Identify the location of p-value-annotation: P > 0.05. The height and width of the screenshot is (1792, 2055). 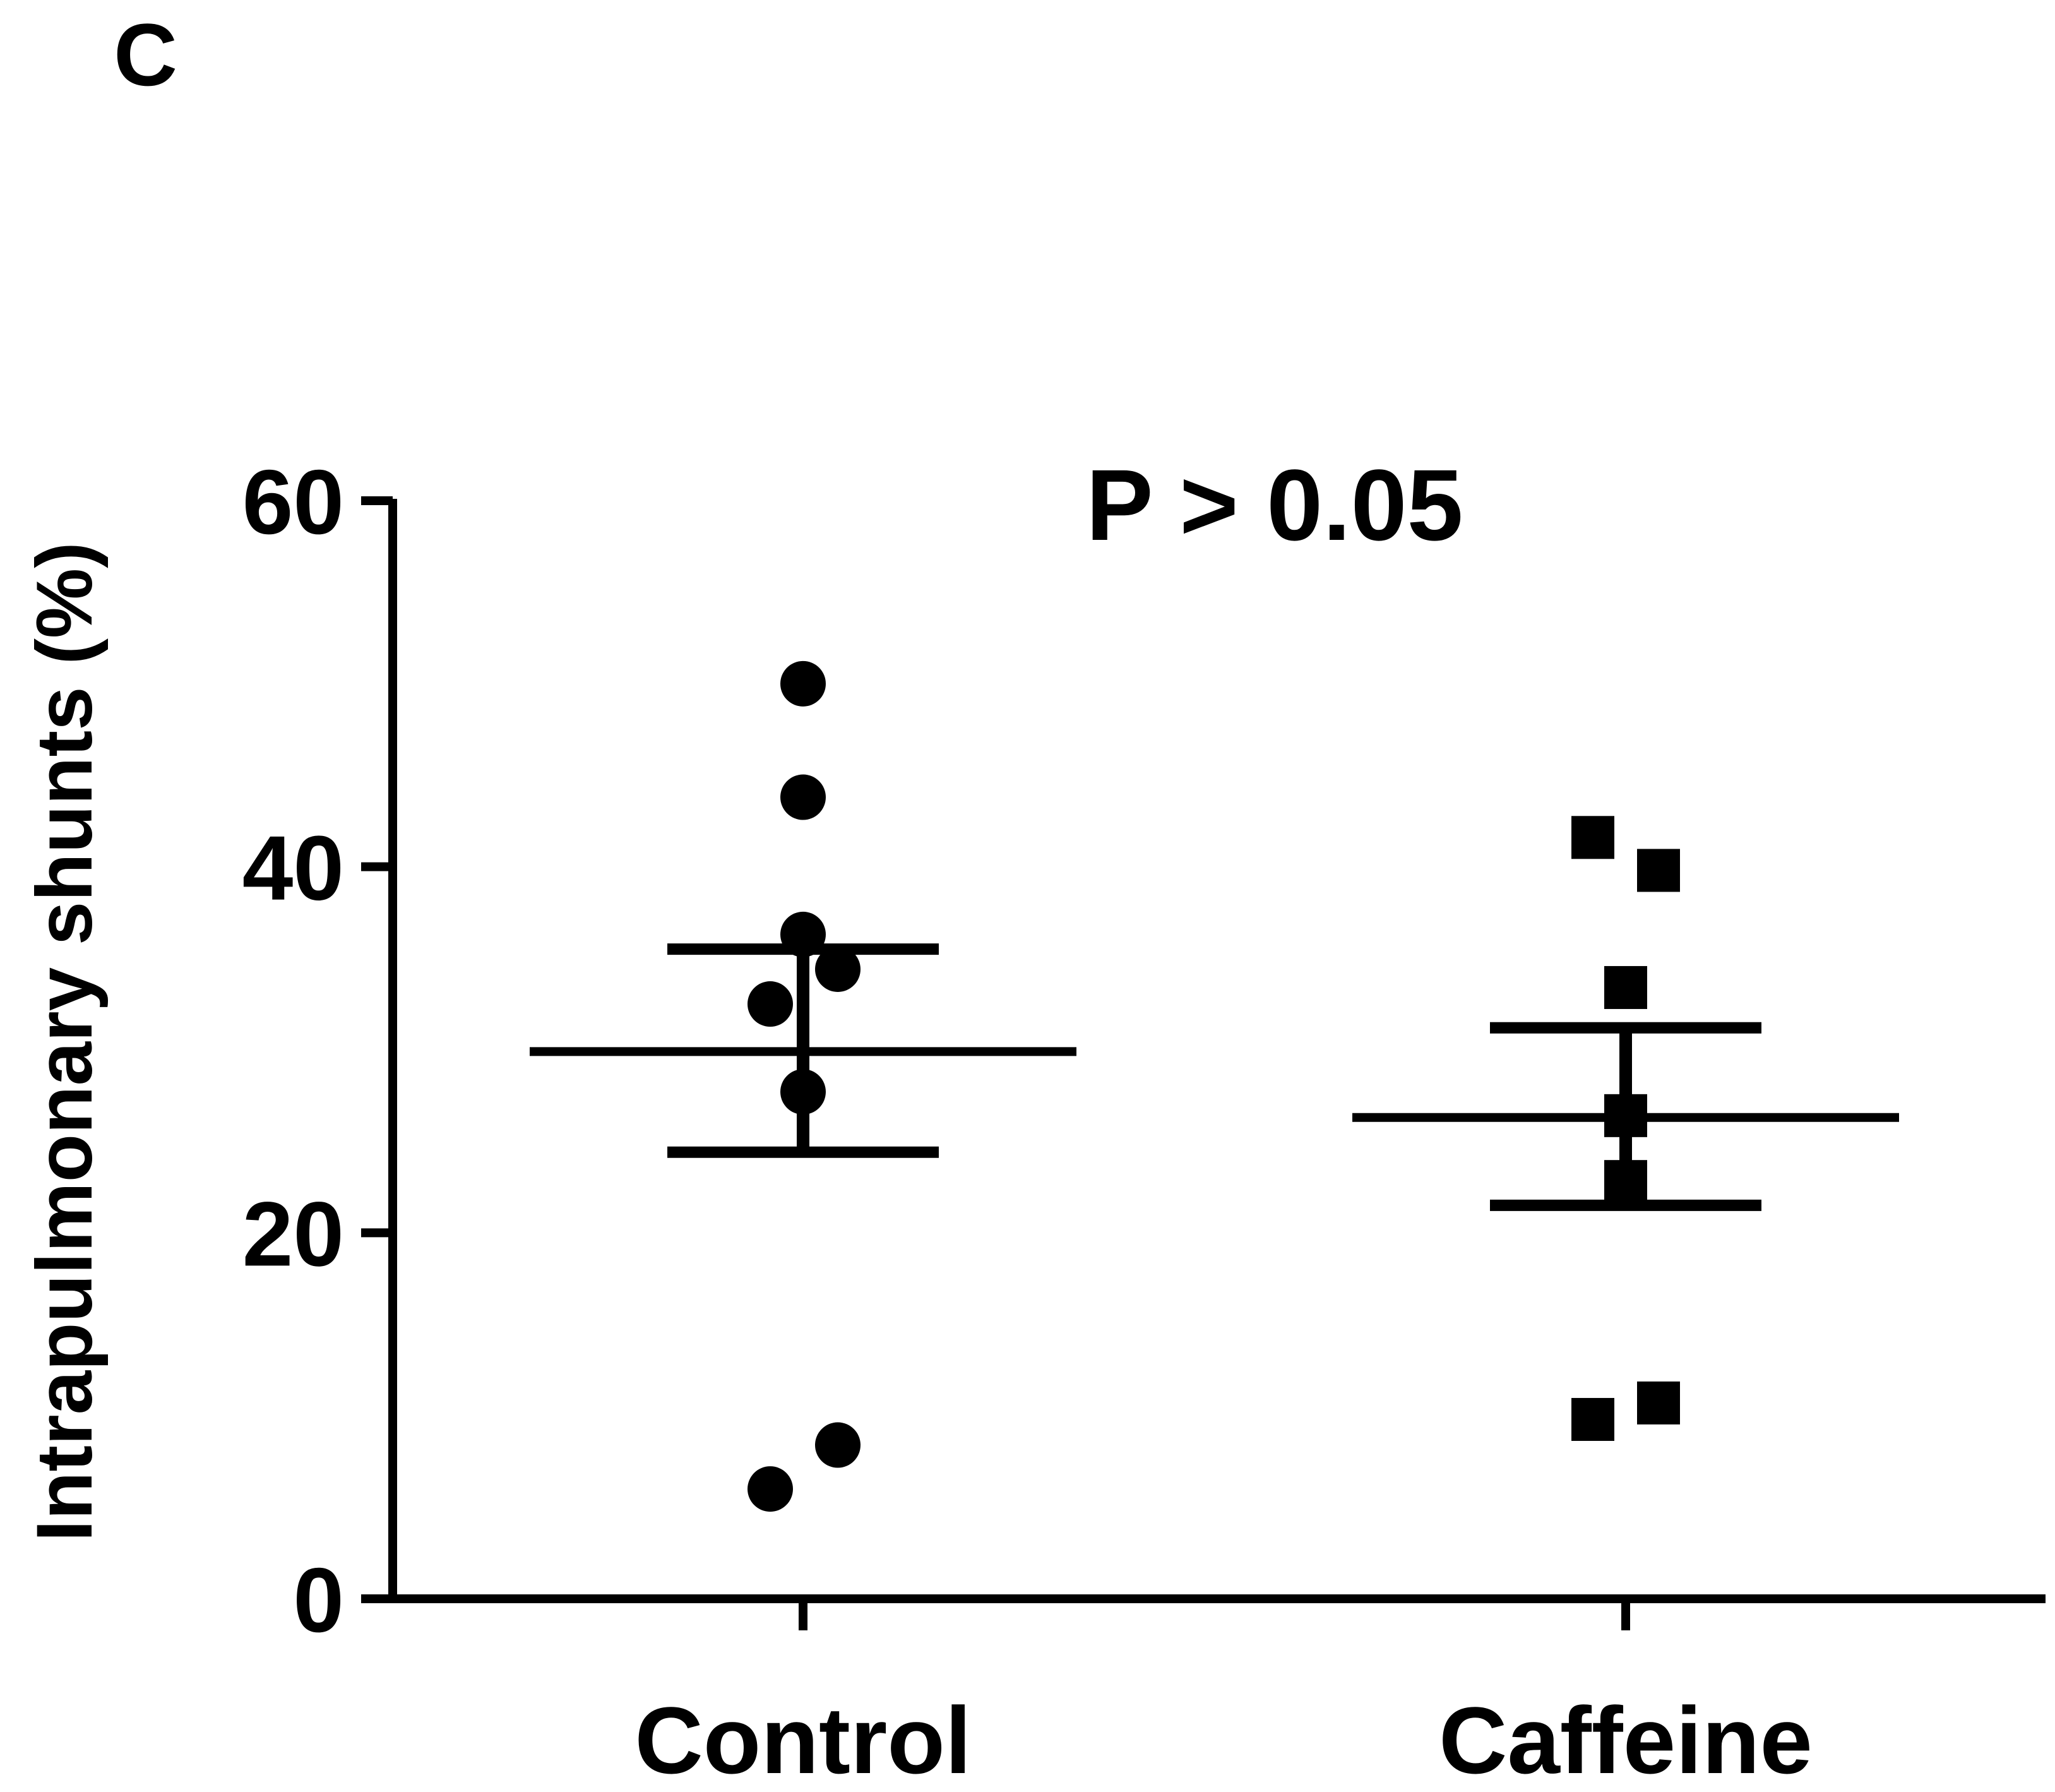
(1274, 504).